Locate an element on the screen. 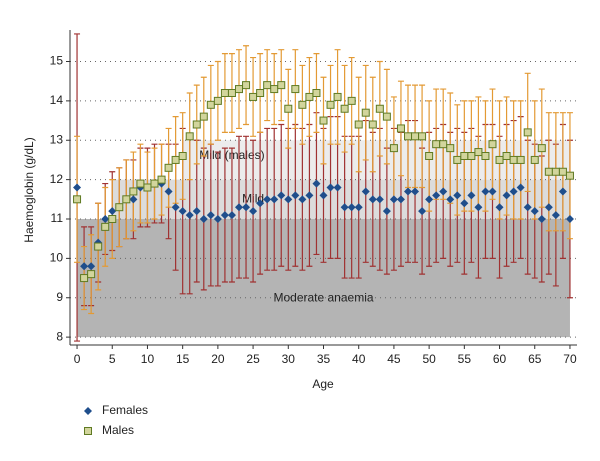  x-tick-label: 25 is located at coordinates (253, 359).